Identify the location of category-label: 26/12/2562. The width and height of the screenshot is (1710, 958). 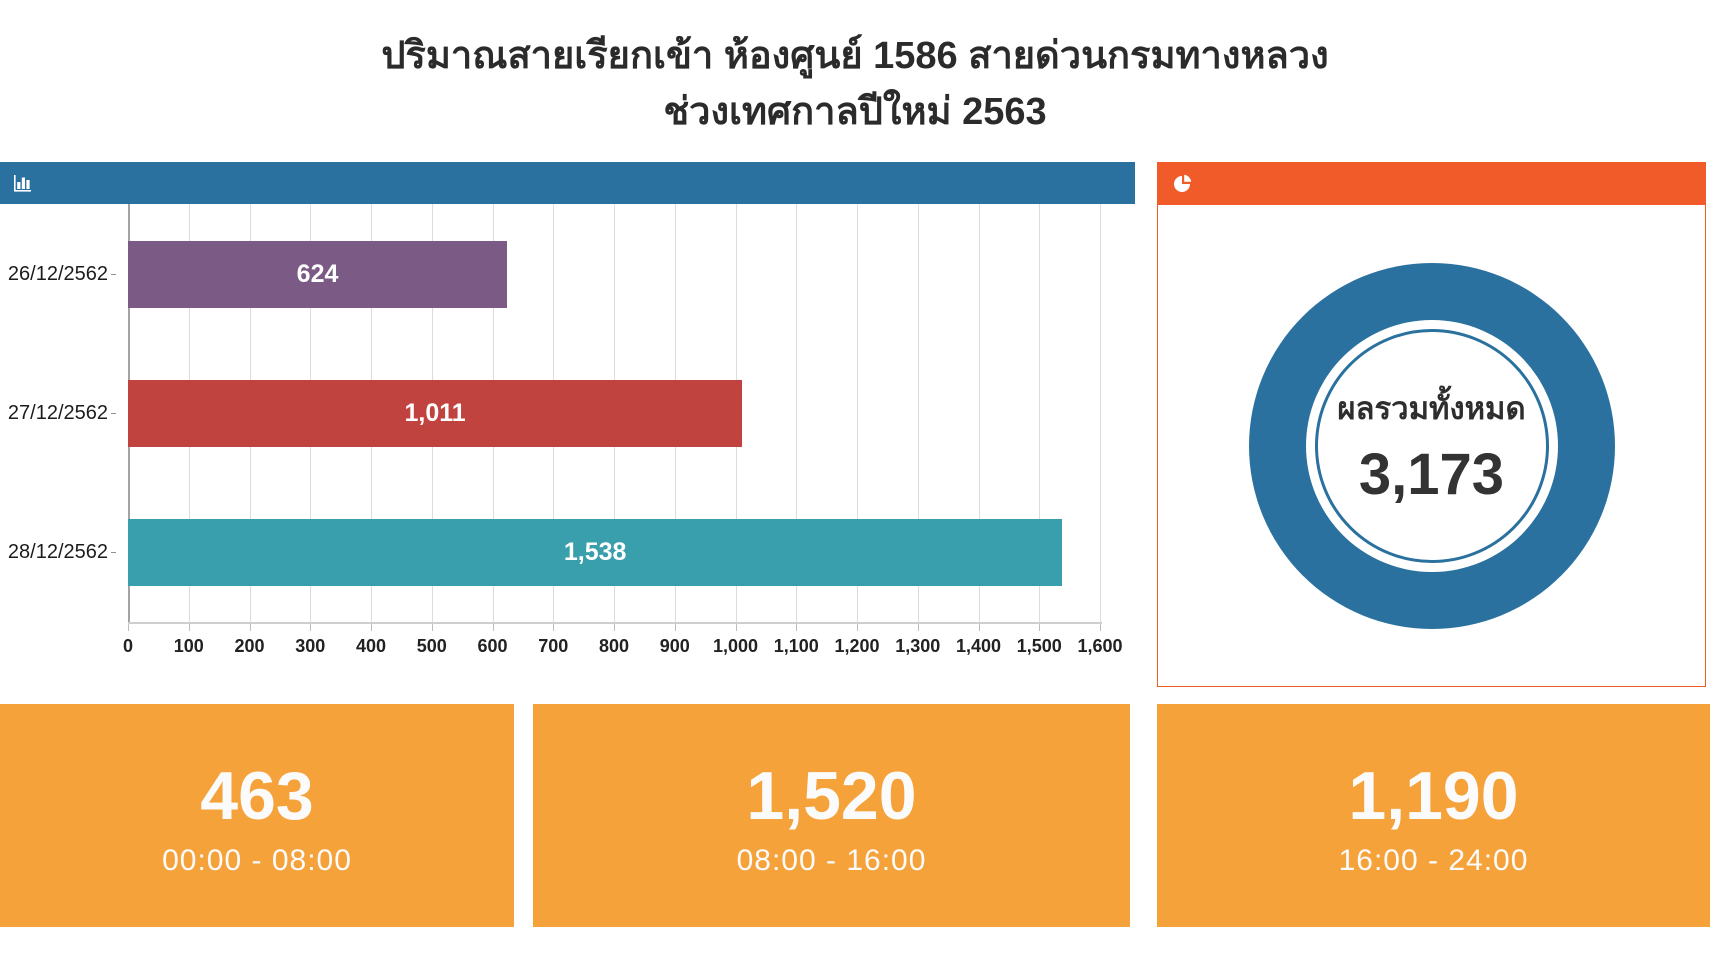
(61, 274).